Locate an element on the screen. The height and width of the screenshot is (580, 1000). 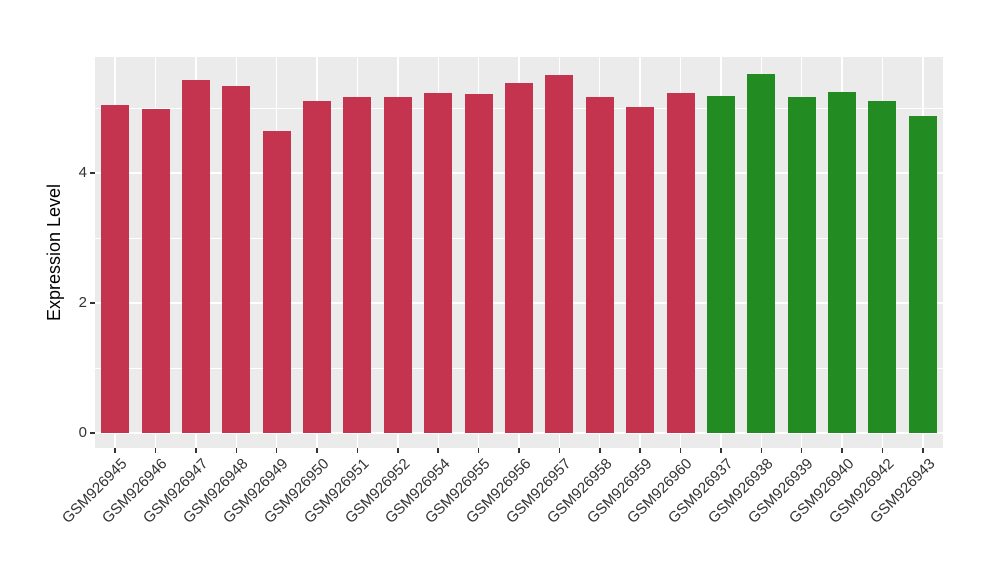
y-tick-label: 0 is located at coordinates (82, 432).